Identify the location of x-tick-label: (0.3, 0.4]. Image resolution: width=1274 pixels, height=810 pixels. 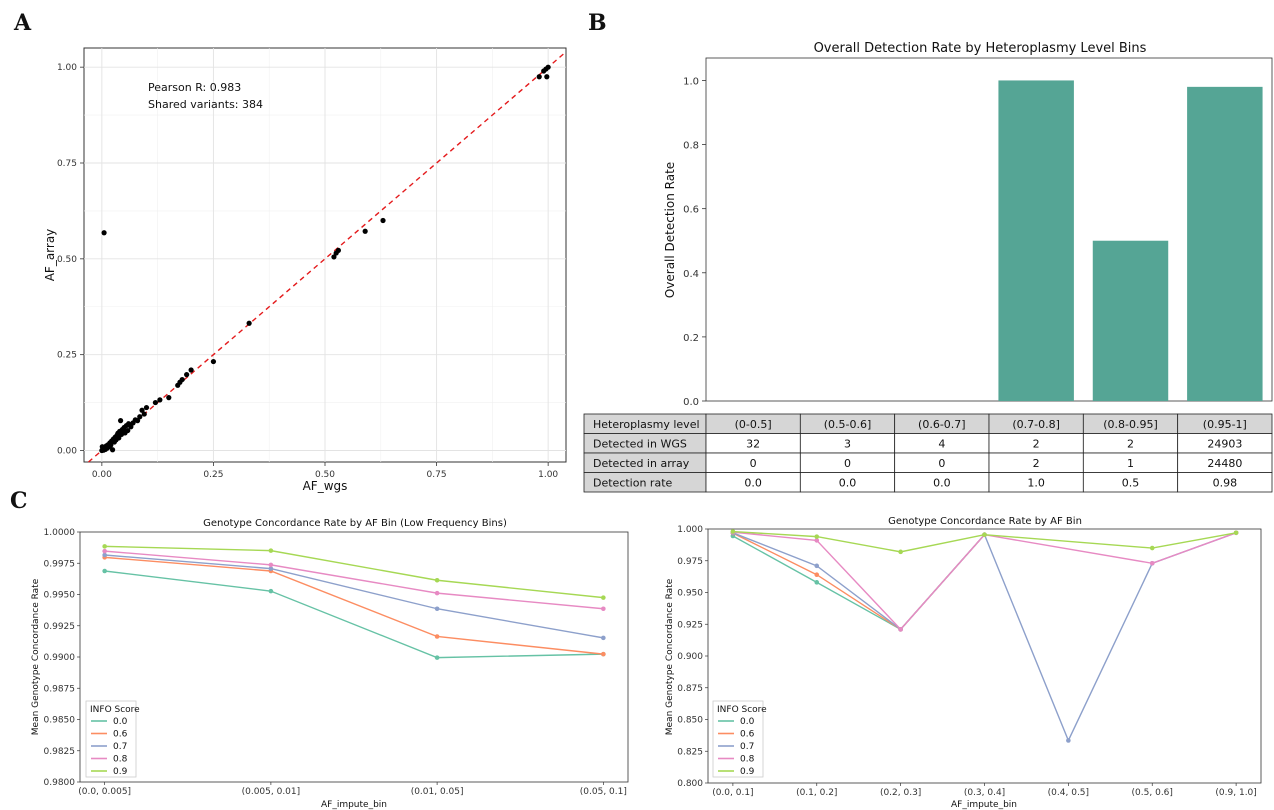
(984, 793).